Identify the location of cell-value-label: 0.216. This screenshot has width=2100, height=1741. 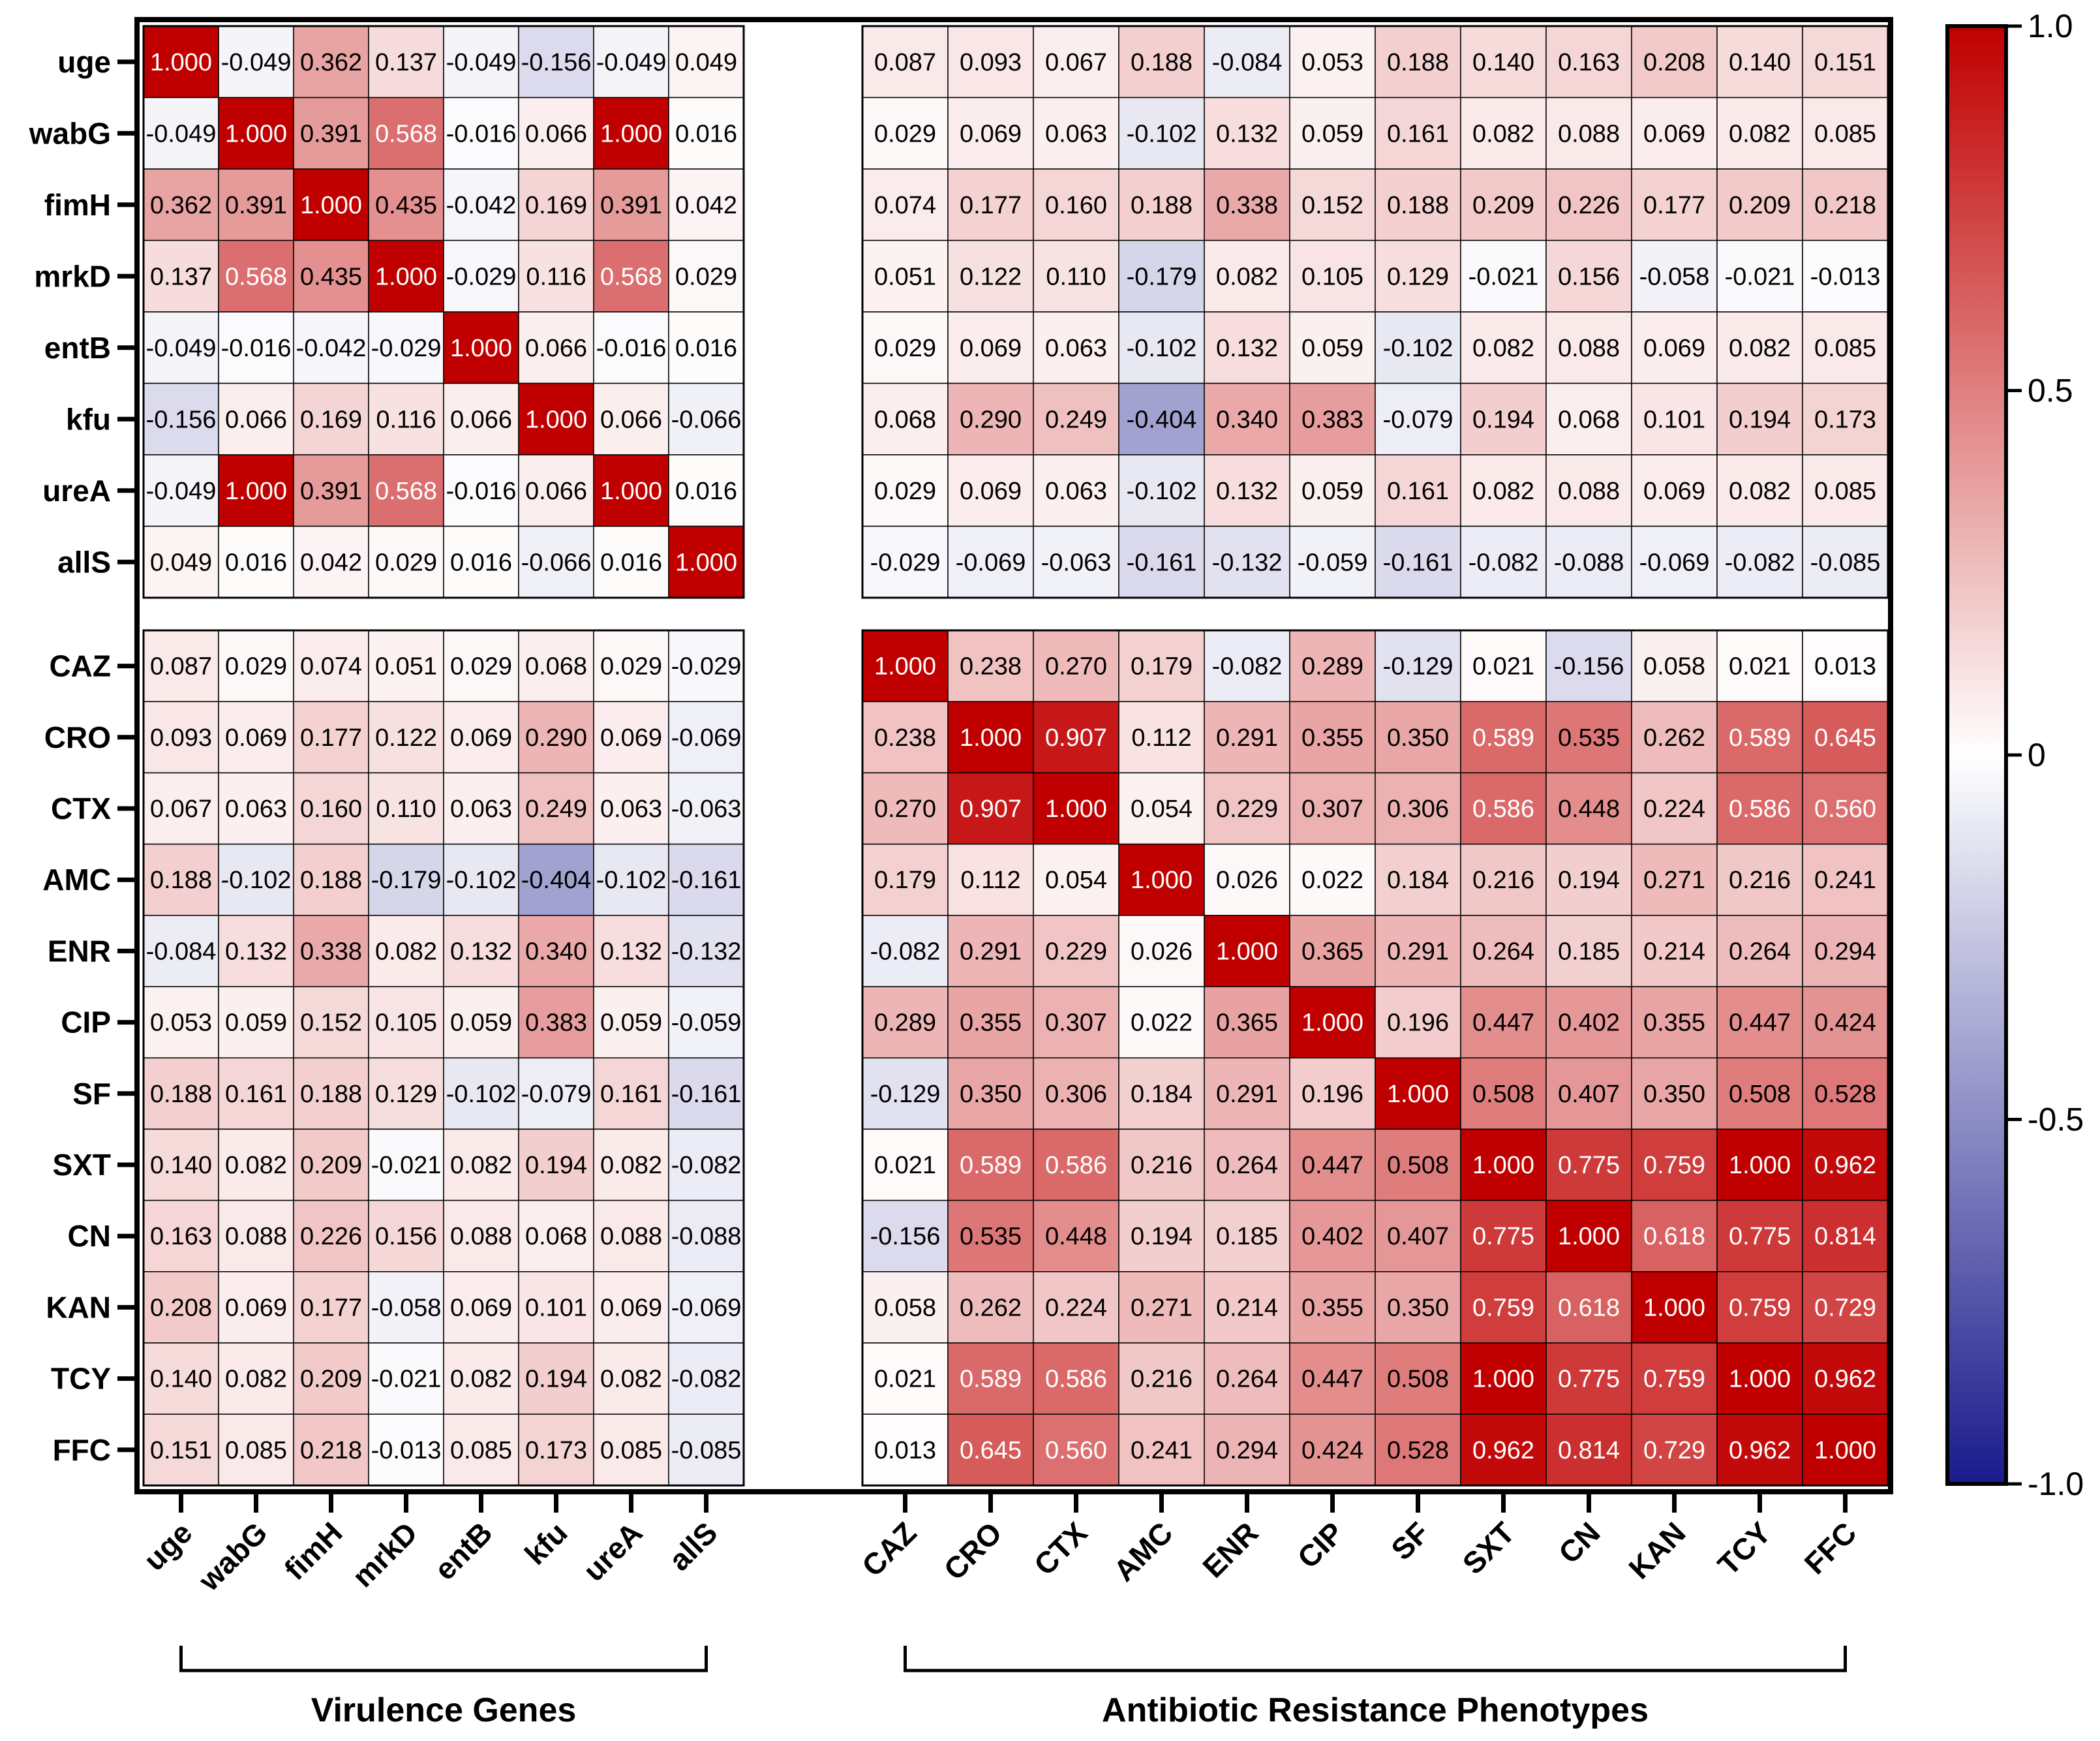
(1503, 880).